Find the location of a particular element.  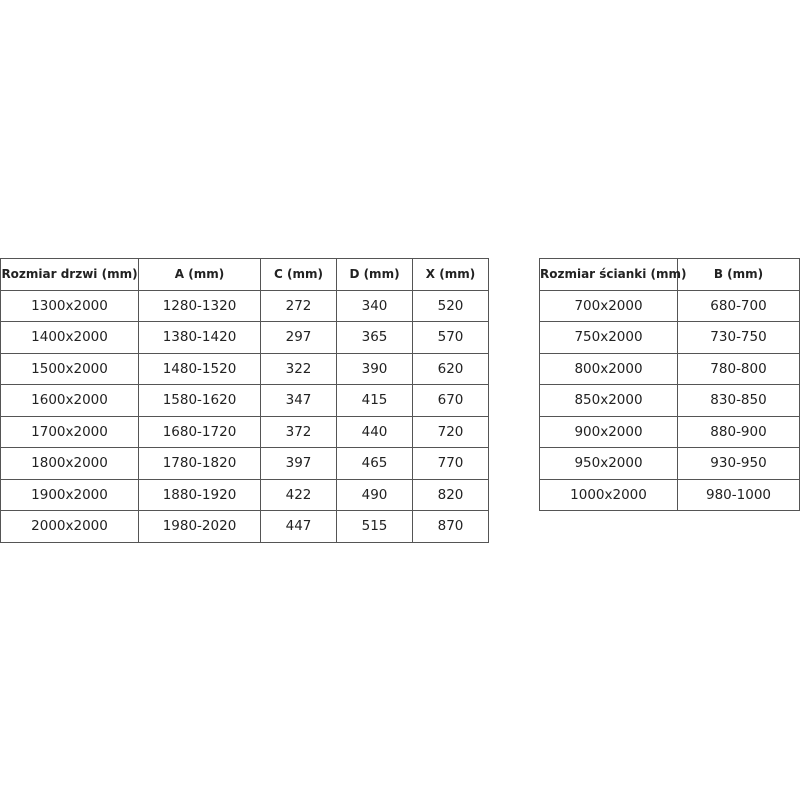

table-cell: 1980-2020 is located at coordinates (199, 526).